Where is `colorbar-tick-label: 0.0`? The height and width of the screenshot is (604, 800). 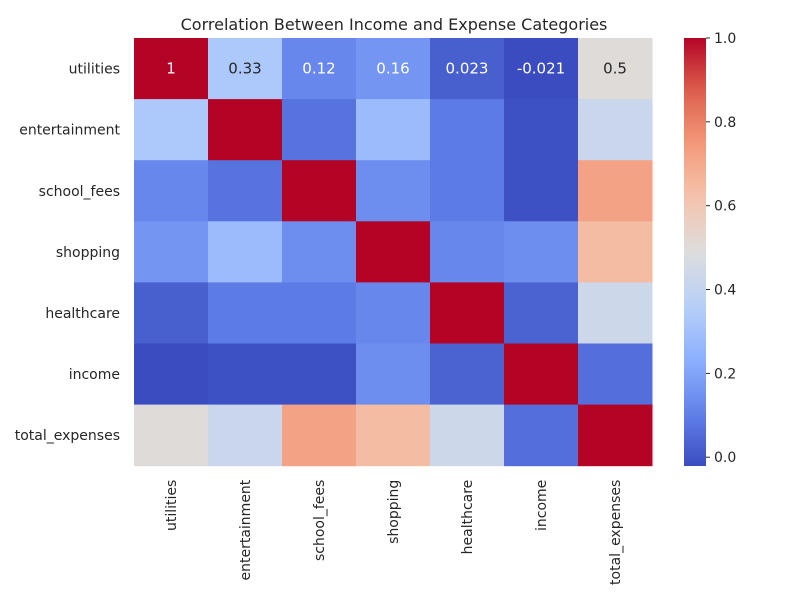
colorbar-tick-label: 0.0 is located at coordinates (725, 458).